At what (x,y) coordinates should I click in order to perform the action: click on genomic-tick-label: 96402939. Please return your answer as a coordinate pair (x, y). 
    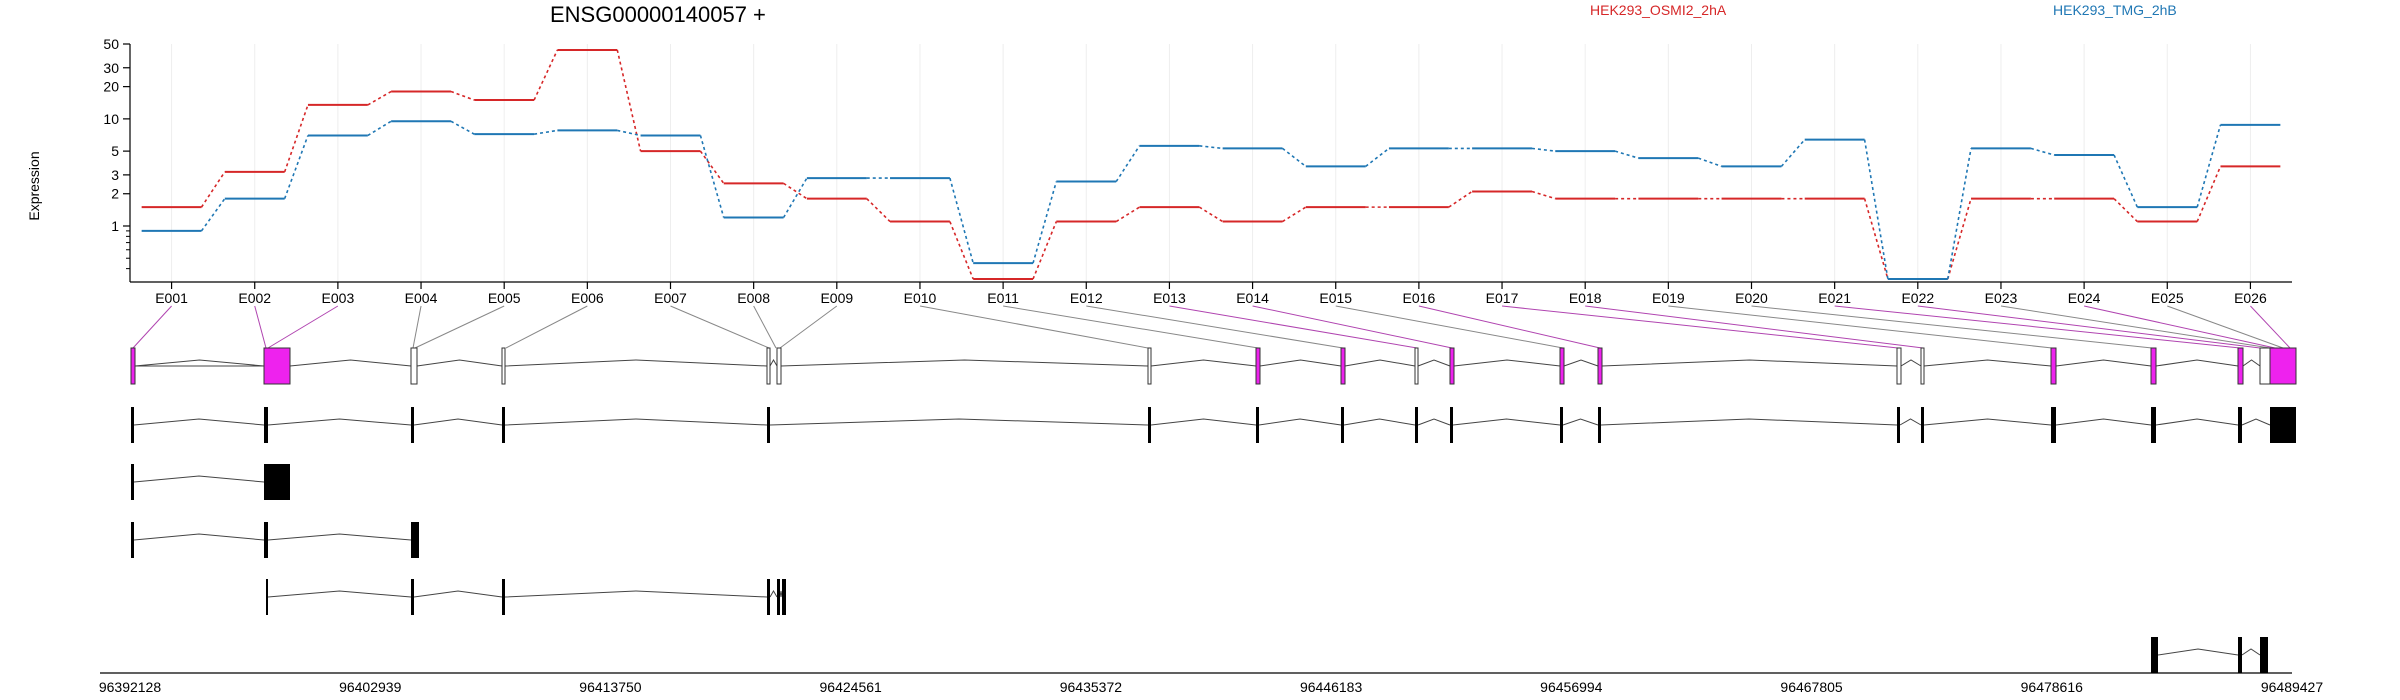
    Looking at the image, I should click on (370, 687).